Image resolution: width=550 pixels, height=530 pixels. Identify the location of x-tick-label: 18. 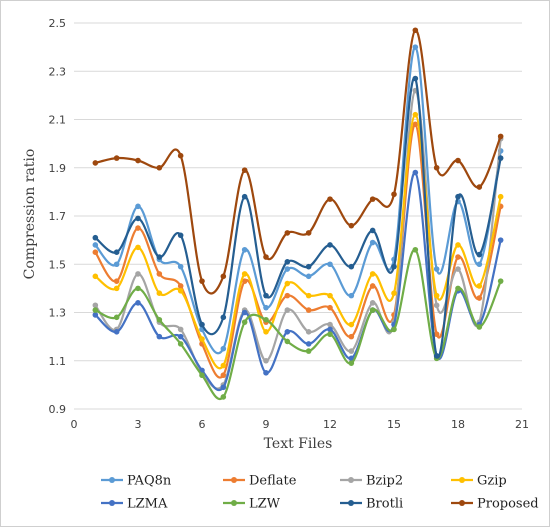
(458, 424).